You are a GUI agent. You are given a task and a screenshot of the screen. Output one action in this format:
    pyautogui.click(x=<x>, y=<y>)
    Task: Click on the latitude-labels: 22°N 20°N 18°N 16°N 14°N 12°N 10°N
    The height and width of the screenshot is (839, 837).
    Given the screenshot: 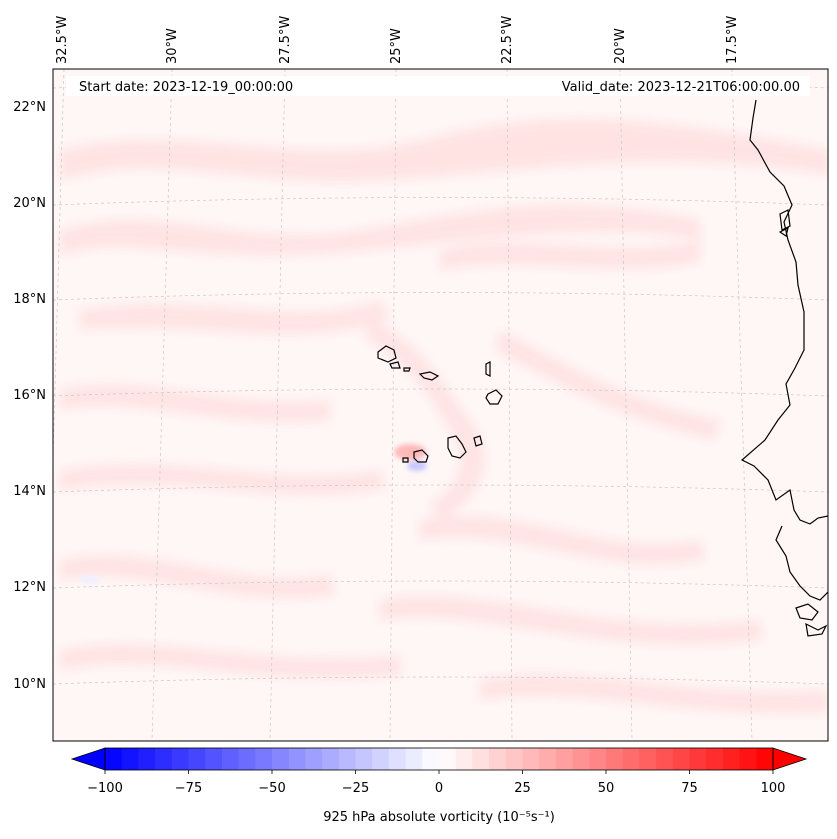 What is the action you would take?
    pyautogui.click(x=29, y=396)
    